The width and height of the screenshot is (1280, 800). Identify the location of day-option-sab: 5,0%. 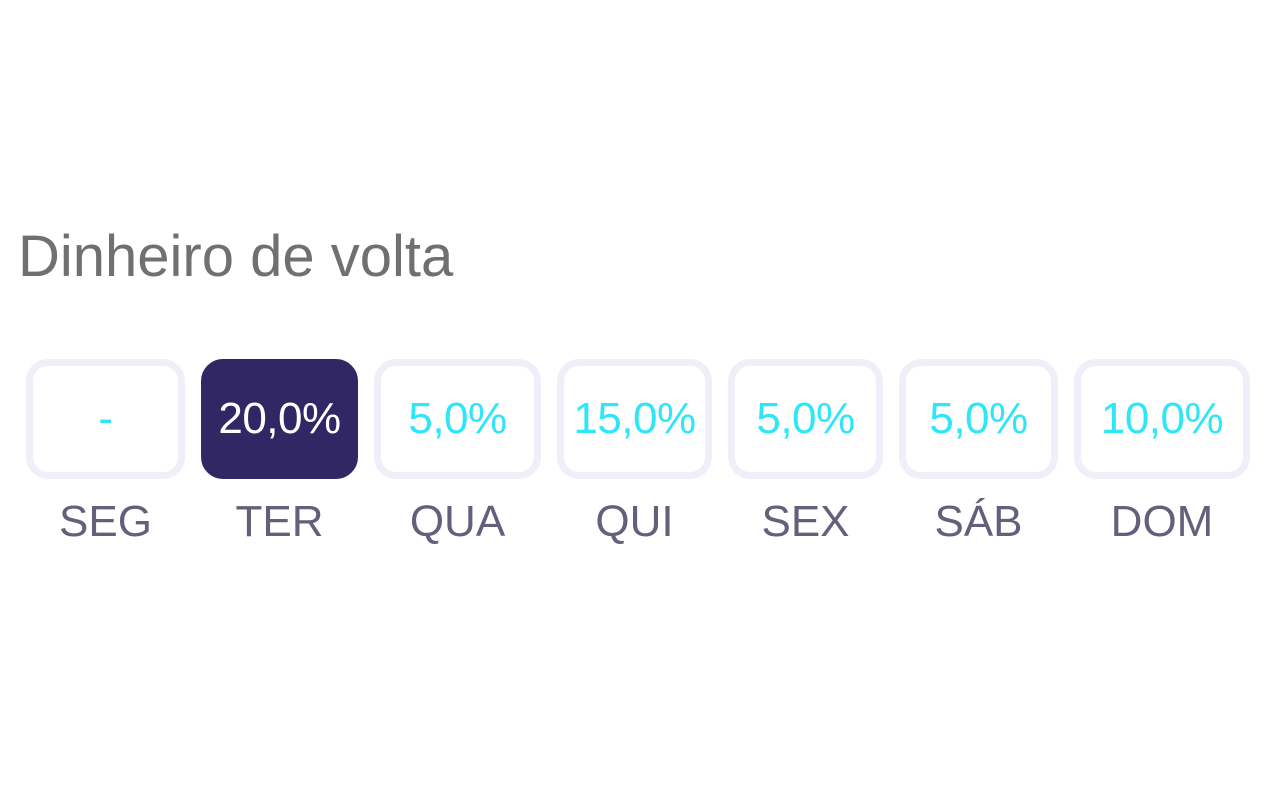
(978, 419).